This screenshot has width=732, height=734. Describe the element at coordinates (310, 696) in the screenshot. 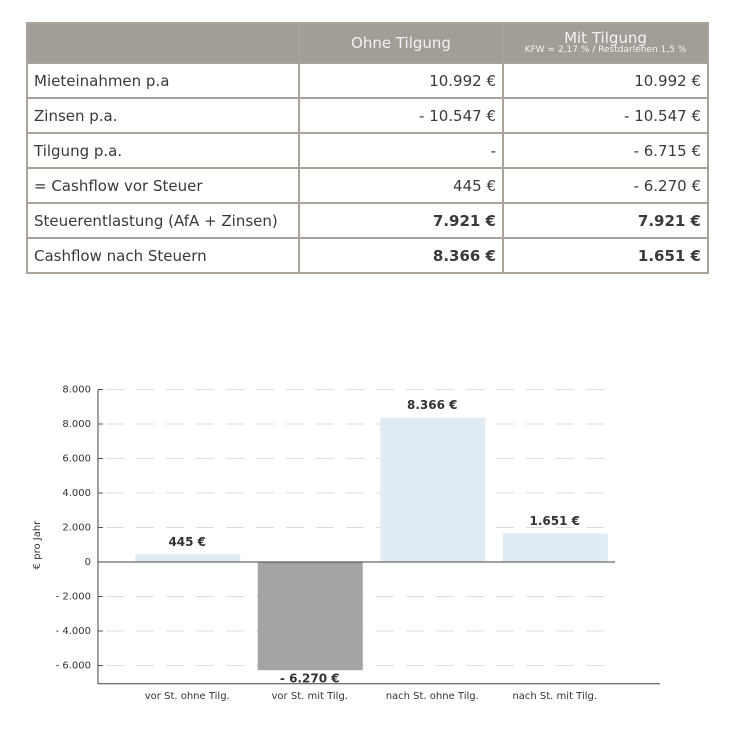

I see `x-tick-label: vor St. mit Tilg.` at that location.